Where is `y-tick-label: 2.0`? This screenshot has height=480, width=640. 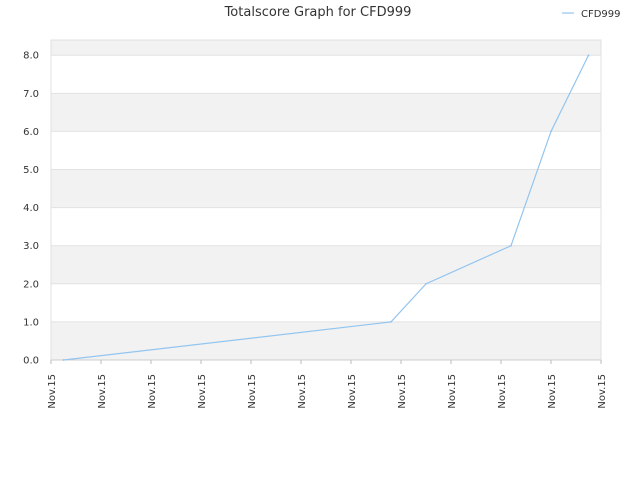
y-tick-label: 2.0 is located at coordinates (31, 284).